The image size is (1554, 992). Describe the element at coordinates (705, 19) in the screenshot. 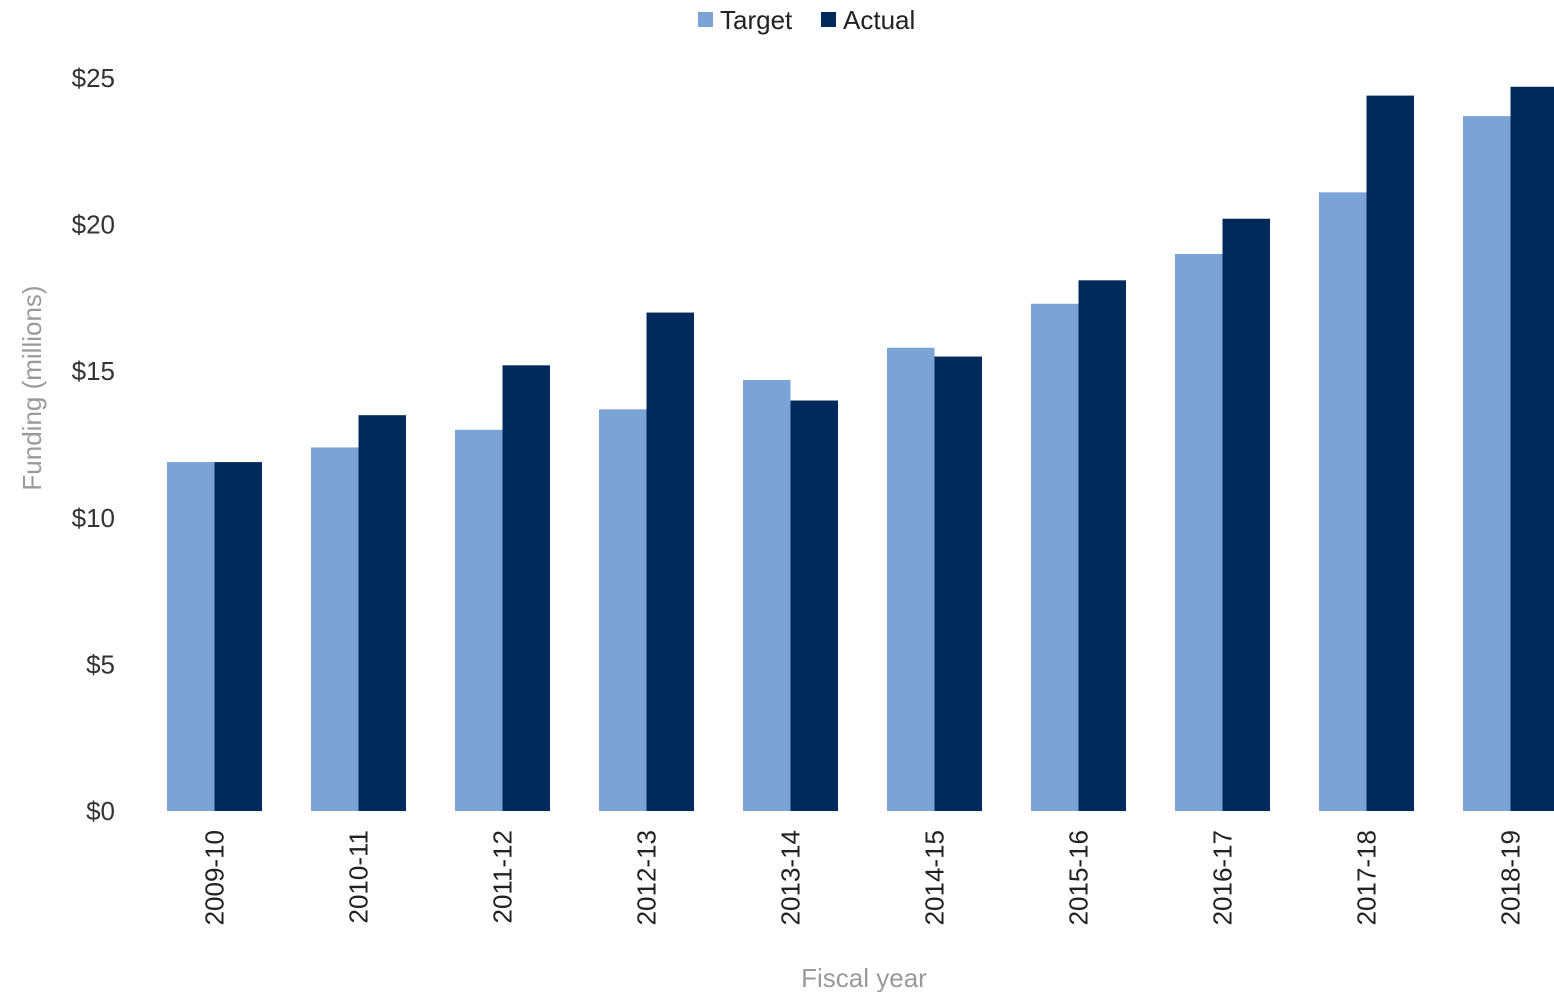

I see `legend-swatch-target` at that location.